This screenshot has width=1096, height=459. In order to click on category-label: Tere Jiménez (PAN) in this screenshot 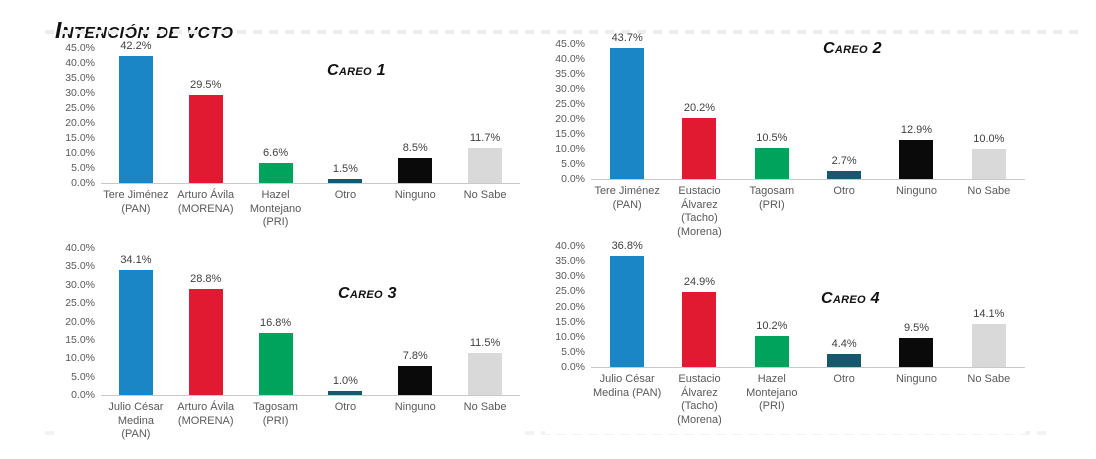, I will do `click(627, 198)`.